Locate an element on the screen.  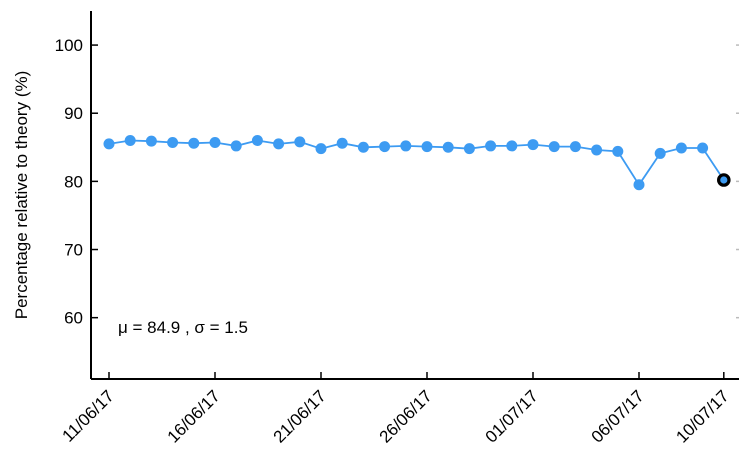
series-line is located at coordinates (416, 163).